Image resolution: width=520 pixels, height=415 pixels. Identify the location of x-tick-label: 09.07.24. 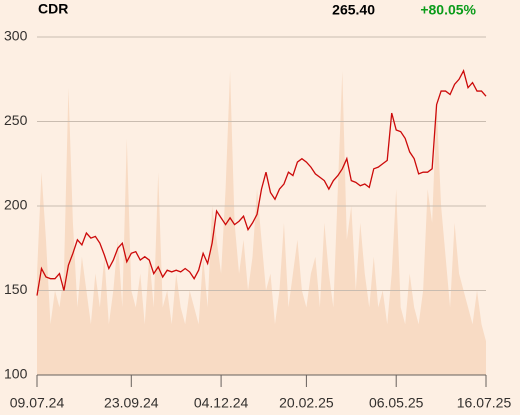
(37, 403).